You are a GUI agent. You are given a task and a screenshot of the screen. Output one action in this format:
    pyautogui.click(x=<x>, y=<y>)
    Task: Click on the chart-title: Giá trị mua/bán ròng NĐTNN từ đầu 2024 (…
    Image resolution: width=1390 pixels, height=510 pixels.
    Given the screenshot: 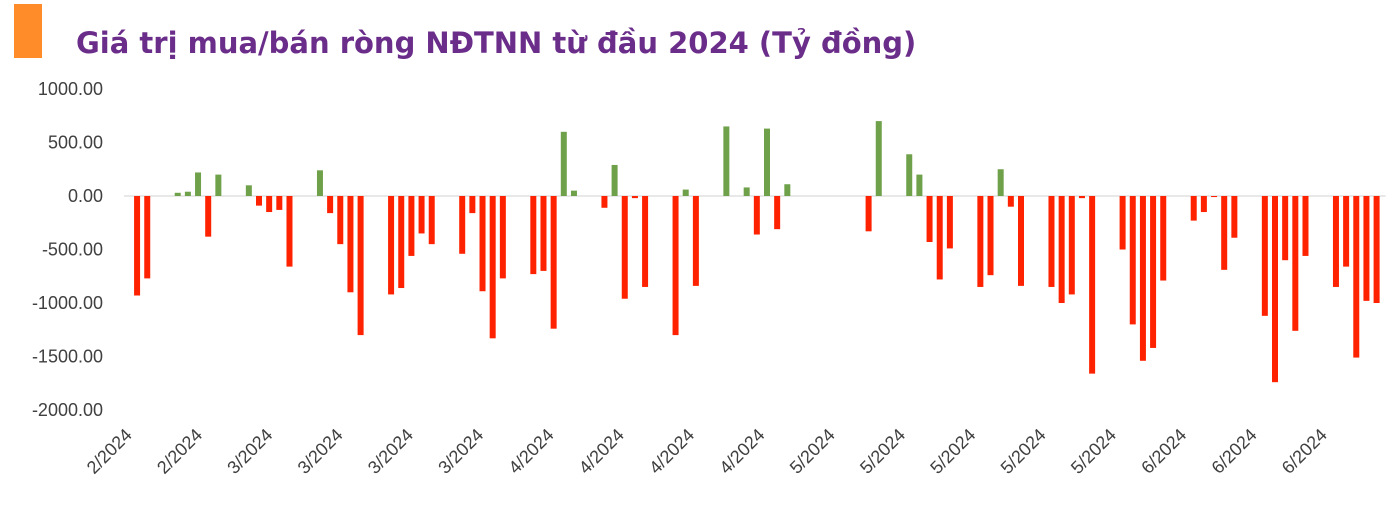 What is the action you would take?
    pyautogui.click(x=496, y=43)
    